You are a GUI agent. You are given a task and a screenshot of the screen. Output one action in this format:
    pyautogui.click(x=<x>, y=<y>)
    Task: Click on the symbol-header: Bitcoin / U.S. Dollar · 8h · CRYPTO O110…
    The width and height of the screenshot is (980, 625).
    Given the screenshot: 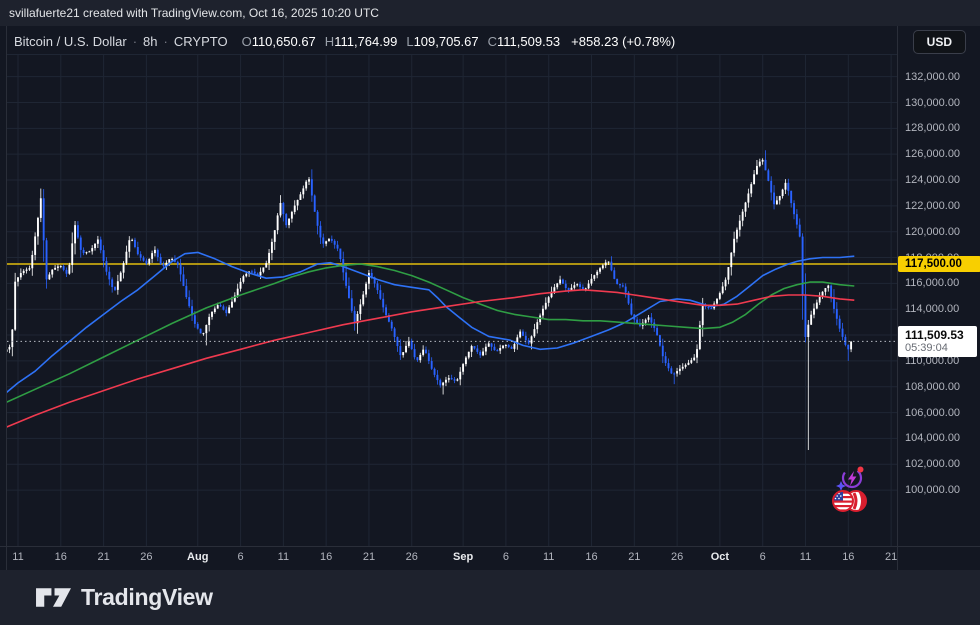 What is the action you would take?
    pyautogui.click(x=344, y=41)
    